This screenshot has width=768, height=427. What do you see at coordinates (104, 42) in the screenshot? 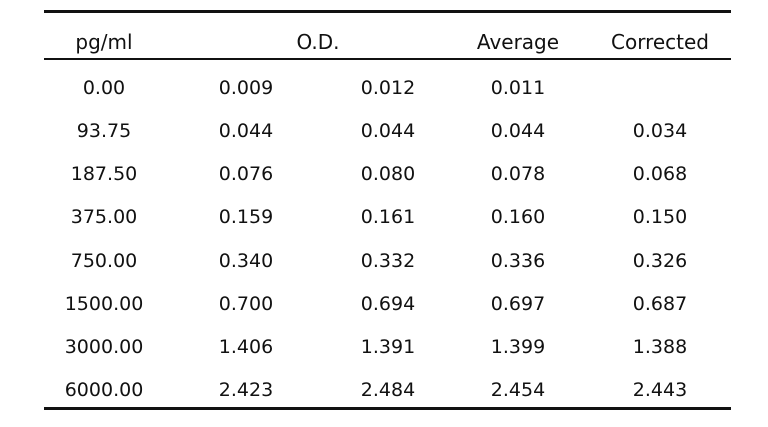
I see `header-concentration: pg/ml` at bounding box center [104, 42].